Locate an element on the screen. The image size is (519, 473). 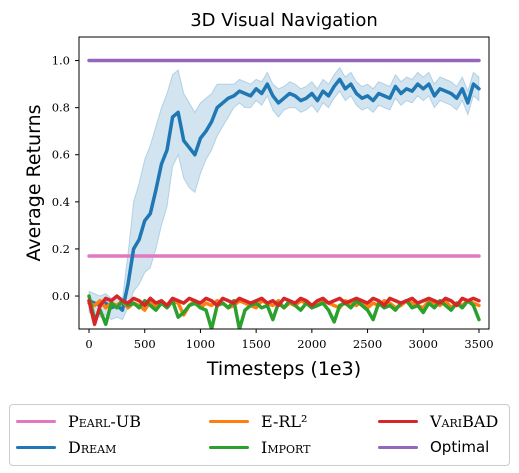
legend-item-varibad: VariBAD is located at coordinates (438, 421).